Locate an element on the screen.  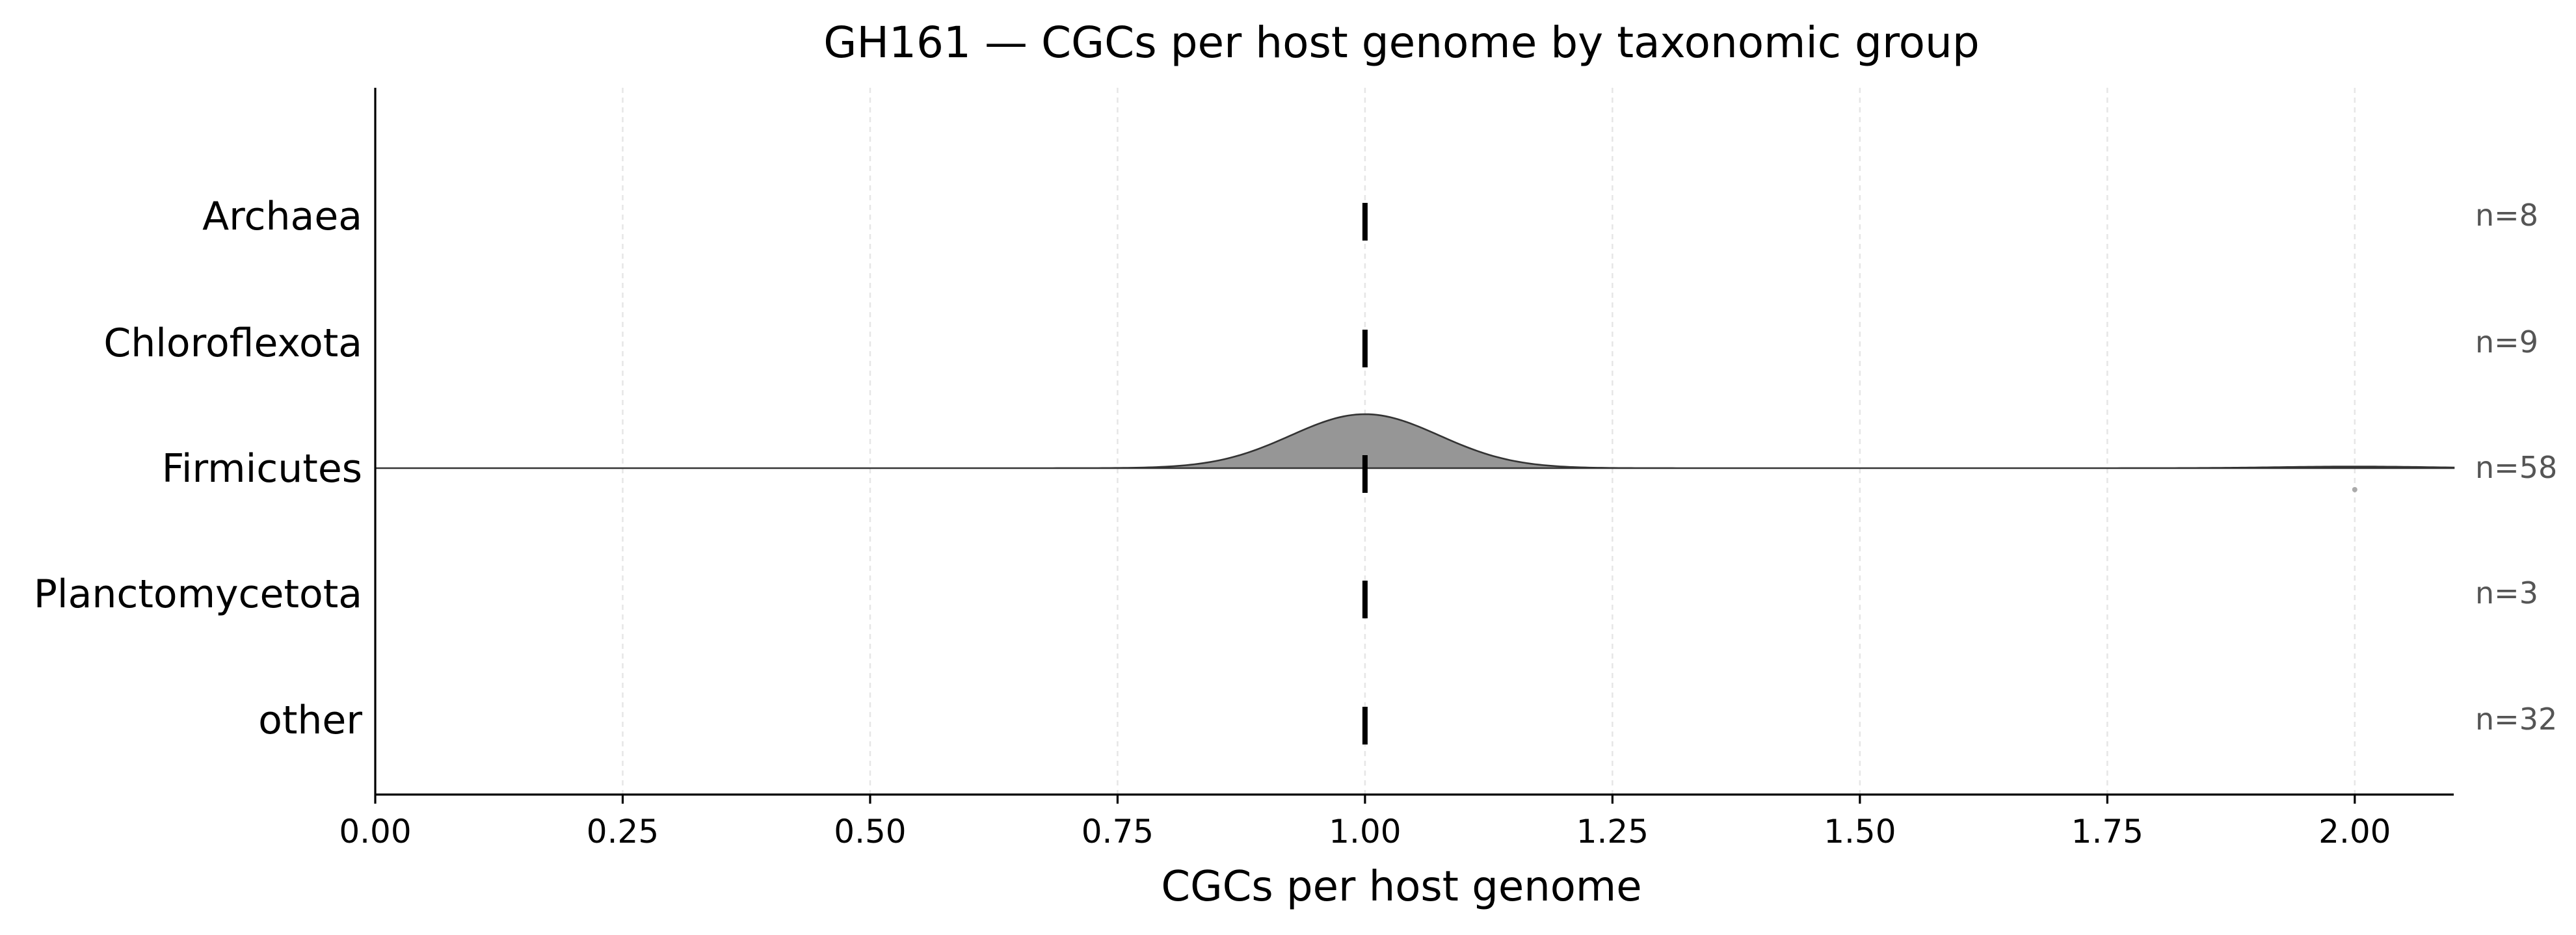
x-tick-label: 0.25 is located at coordinates (623, 832).